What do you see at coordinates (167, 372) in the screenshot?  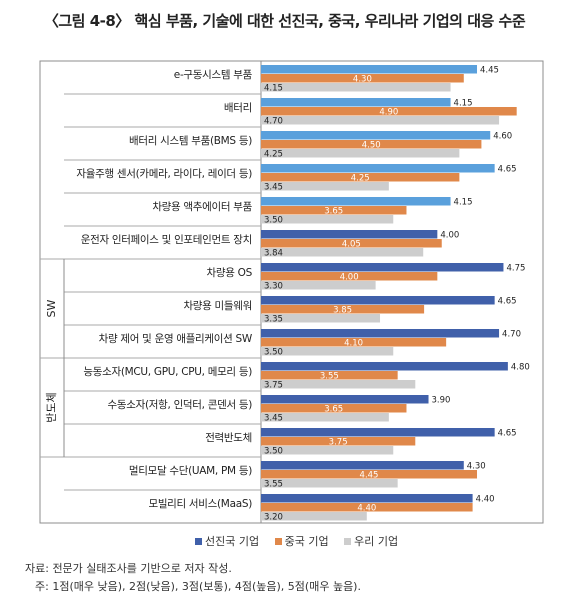 I see `category-label: 능동소자(MCU, GPU, CPU, 메모리 등)` at bounding box center [167, 372].